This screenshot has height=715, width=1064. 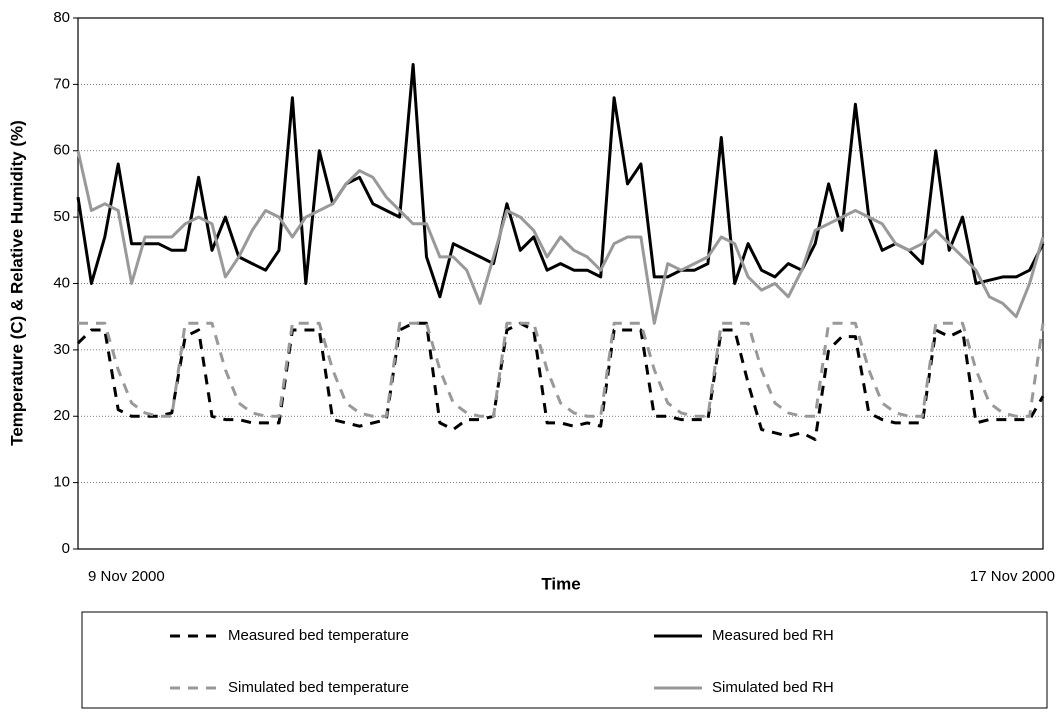 What do you see at coordinates (61, 282) in the screenshot?
I see `y-tick-label: 40` at bounding box center [61, 282].